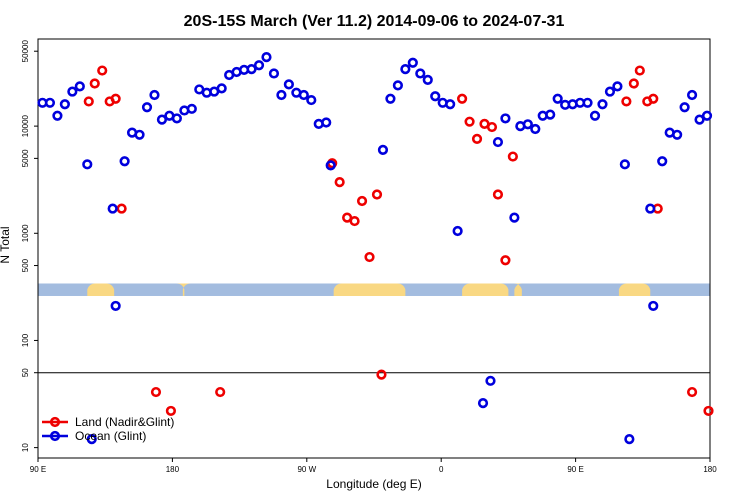 This screenshot has height=500, width=750. What do you see at coordinates (25, 158) in the screenshot?
I see `y-tick-label-5: 5000` at bounding box center [25, 158].